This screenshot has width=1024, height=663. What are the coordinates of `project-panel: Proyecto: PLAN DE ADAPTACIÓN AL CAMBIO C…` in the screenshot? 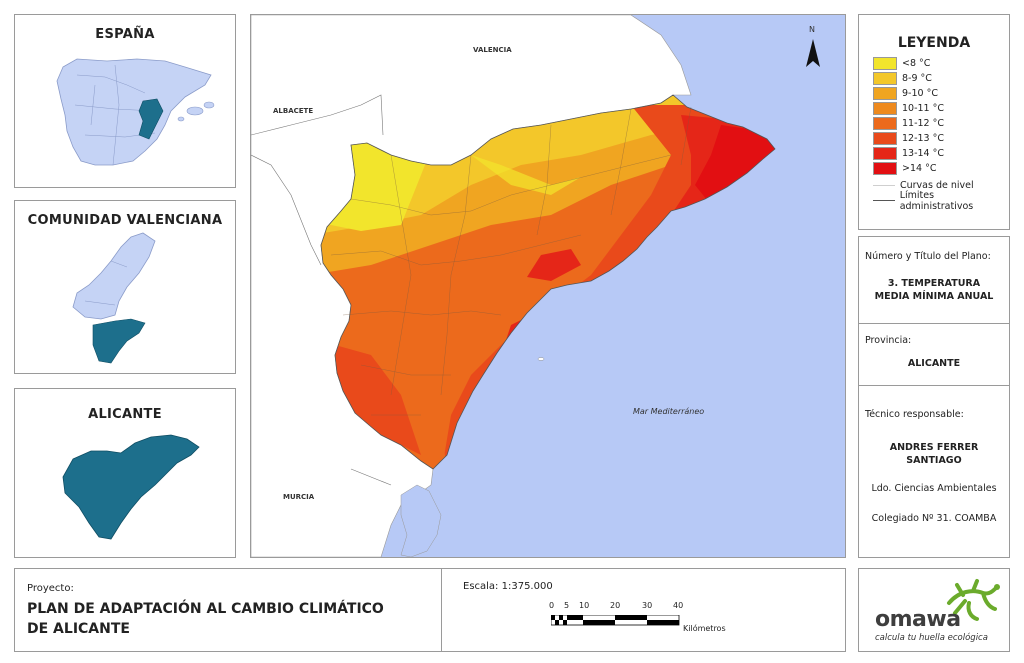 It's located at (430, 610).